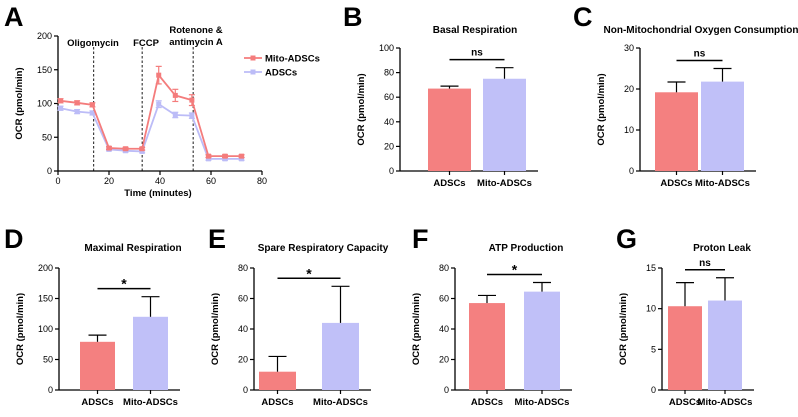 Image resolution: width=798 pixels, height=417 pixels. I want to click on panel-c-xtick-label-mito-adscs: Mito-ADSCs, so click(722, 183).